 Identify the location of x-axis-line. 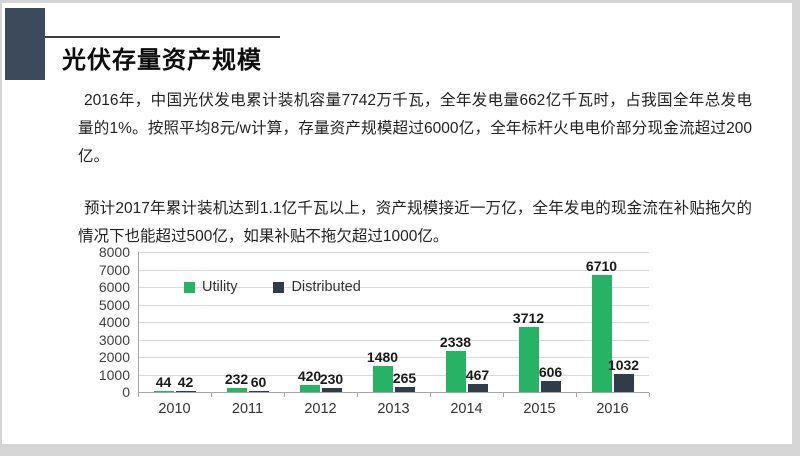
(393, 392).